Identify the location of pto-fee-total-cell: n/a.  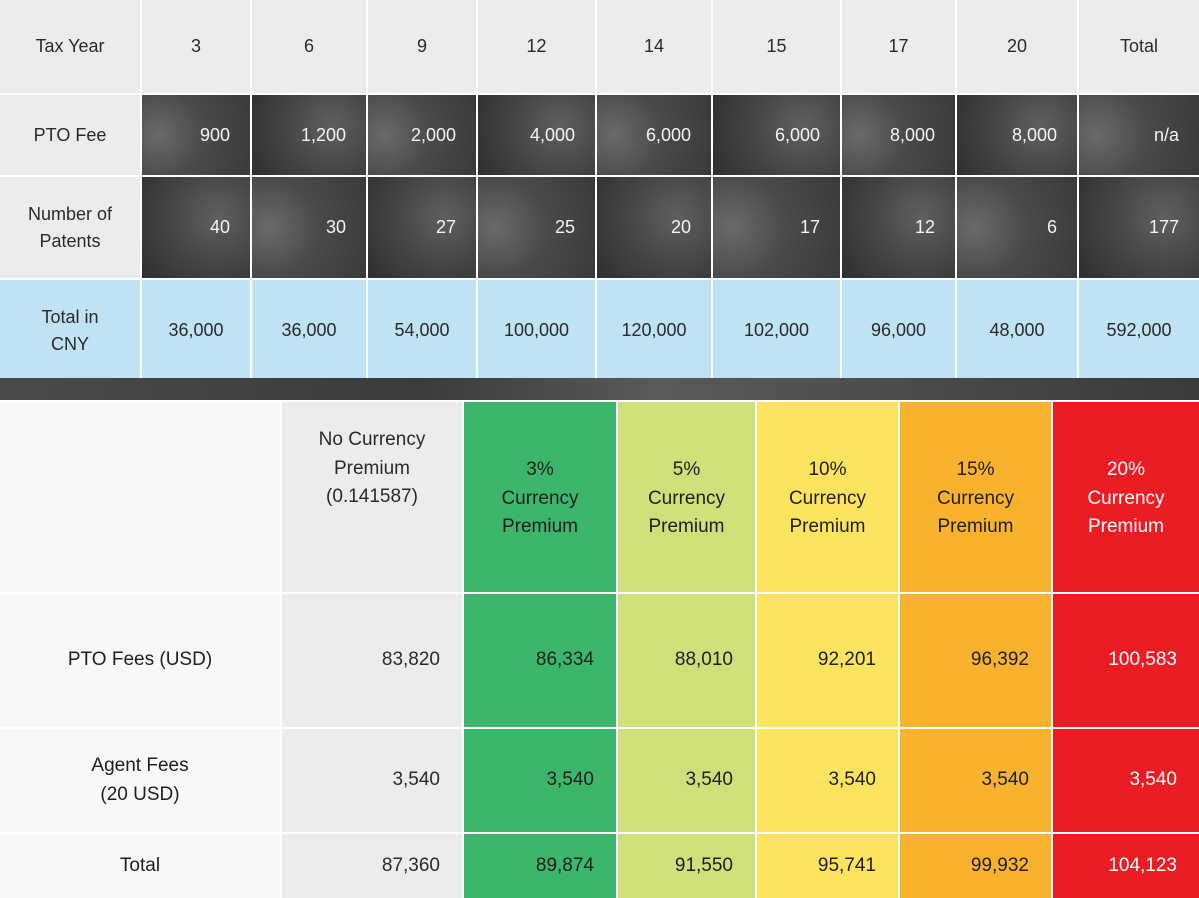
(1139, 135).